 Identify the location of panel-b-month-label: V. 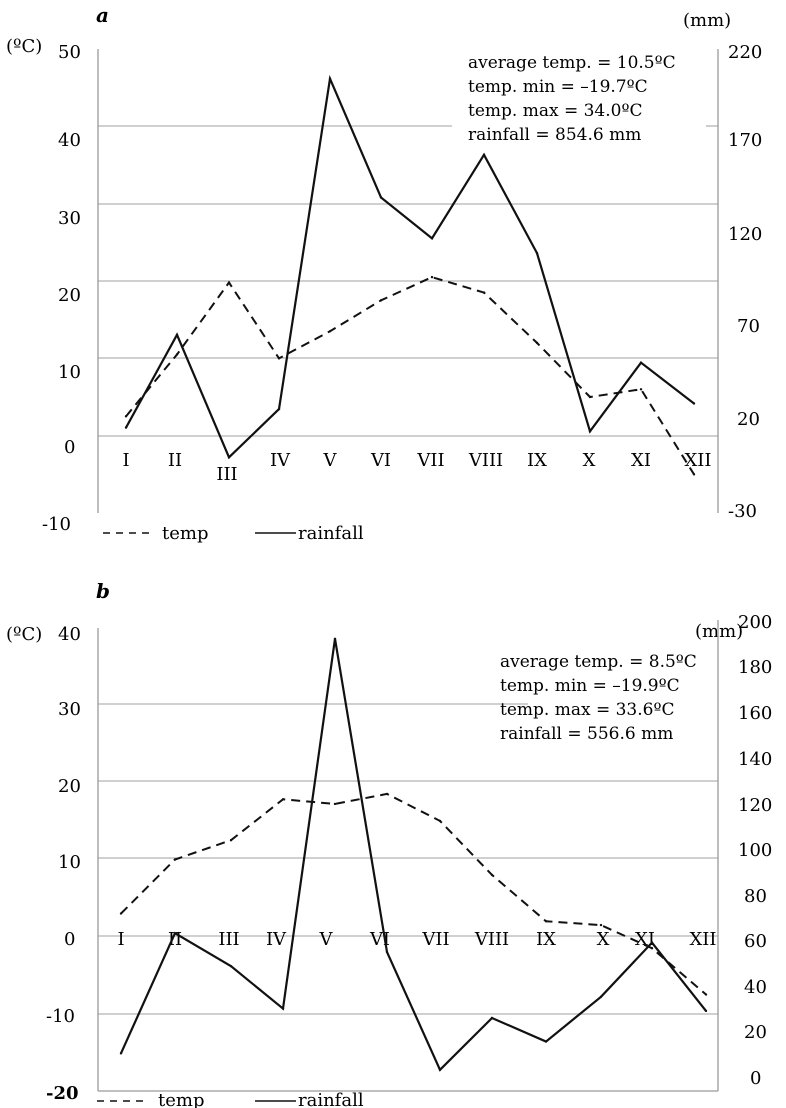
(326, 939).